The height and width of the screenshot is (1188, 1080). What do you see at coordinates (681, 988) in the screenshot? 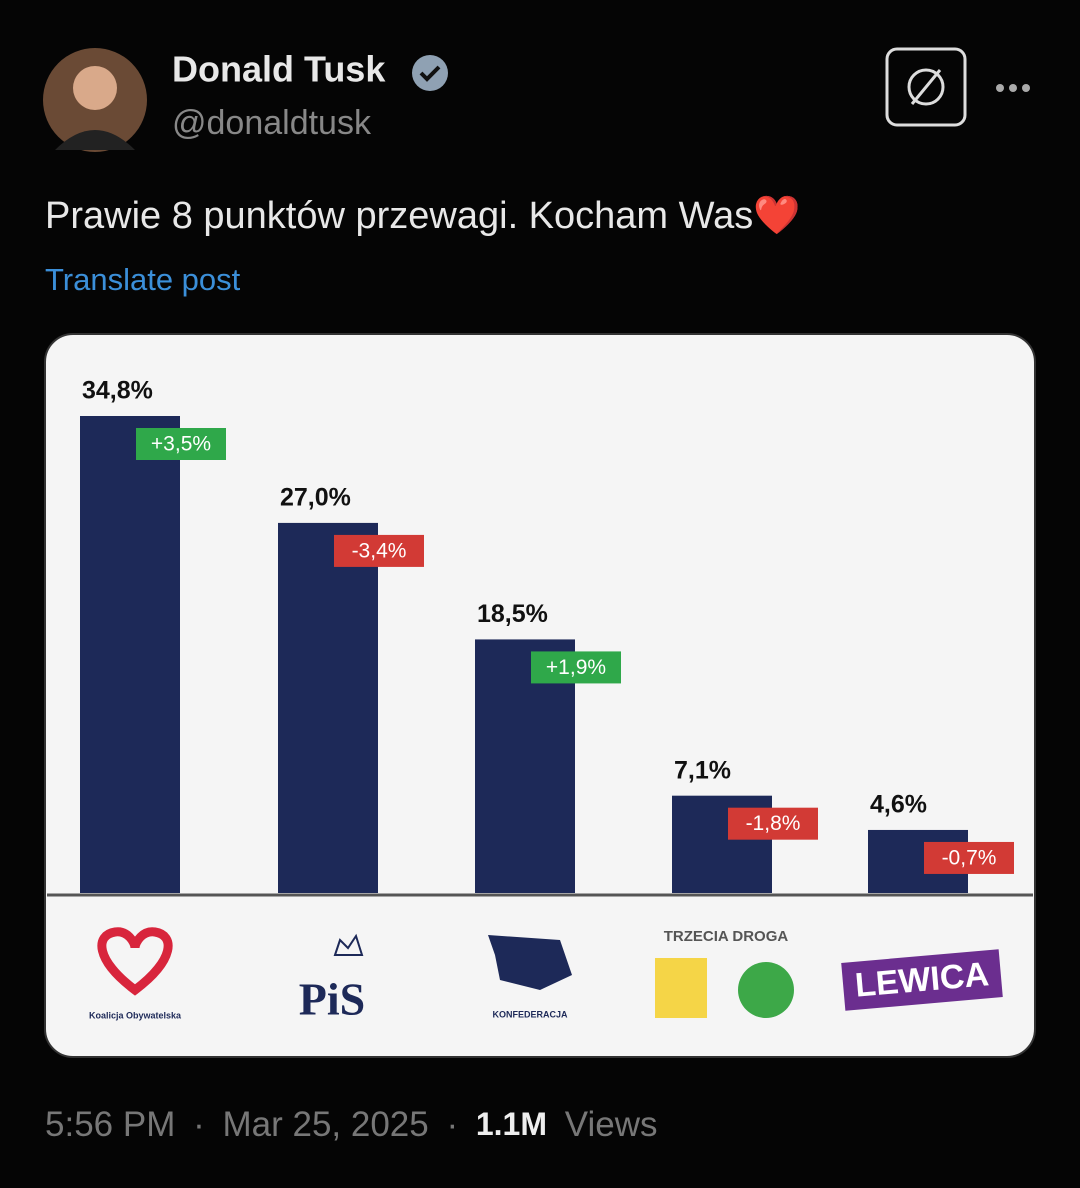
I see `td-yellow` at bounding box center [681, 988].